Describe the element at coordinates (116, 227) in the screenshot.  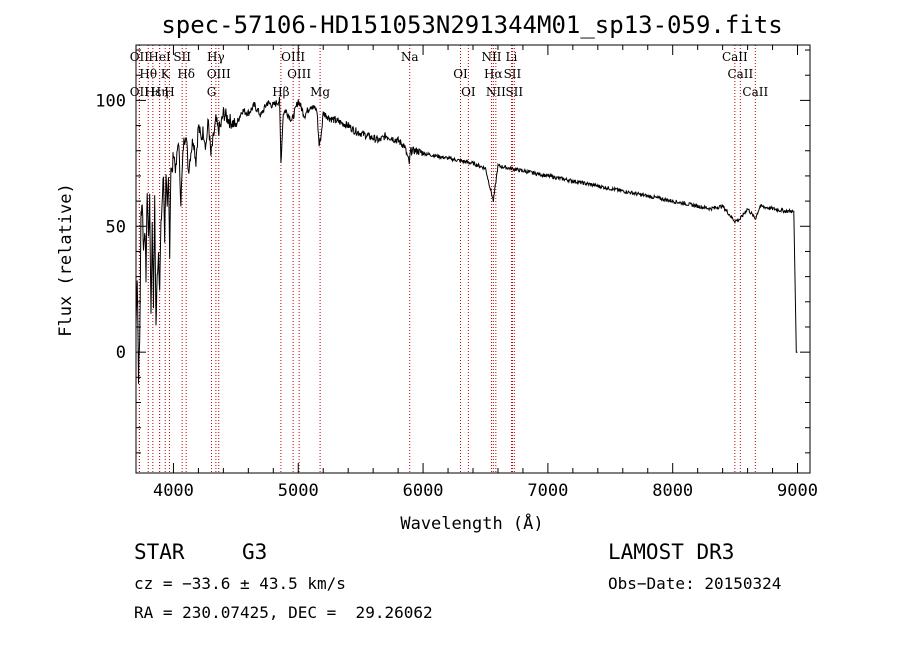
I see `y-tick-label-50: 50` at that location.